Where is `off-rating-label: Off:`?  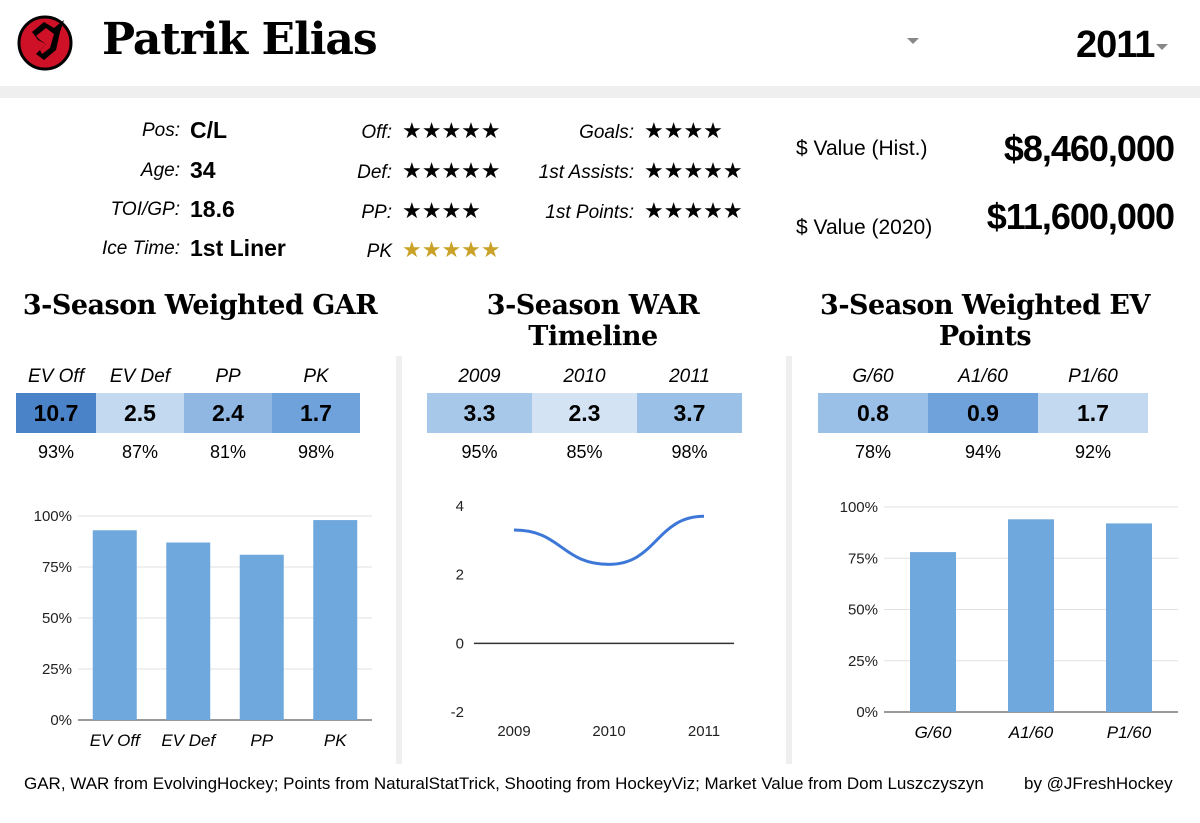
off-rating-label: Off: is located at coordinates (376, 132).